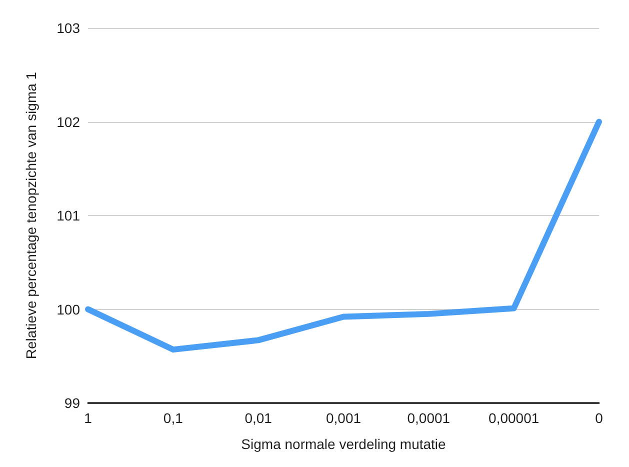 This screenshot has width=629, height=467. Describe the element at coordinates (344, 418) in the screenshot. I see `x-tick-label: 0,001` at that location.